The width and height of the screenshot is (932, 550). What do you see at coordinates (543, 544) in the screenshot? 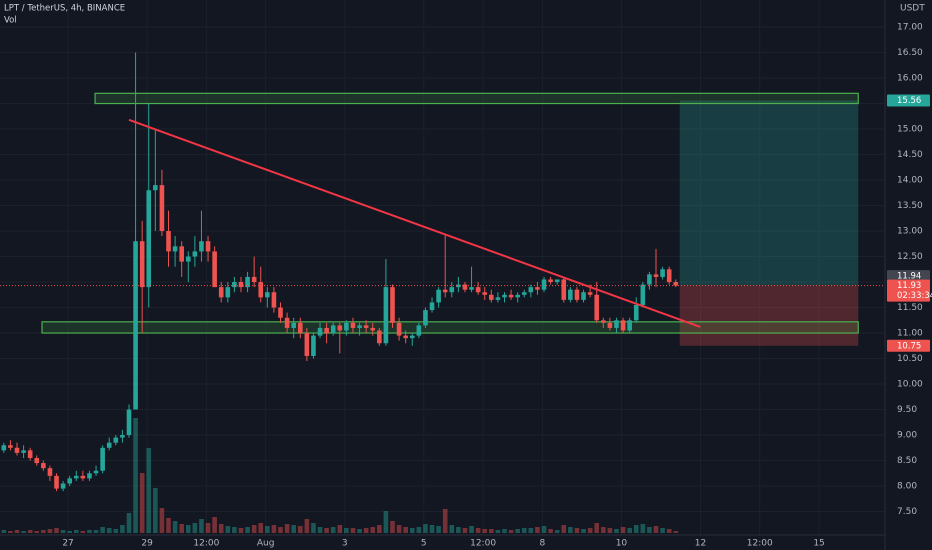
I see `x-tick-label: 8` at bounding box center [543, 544].